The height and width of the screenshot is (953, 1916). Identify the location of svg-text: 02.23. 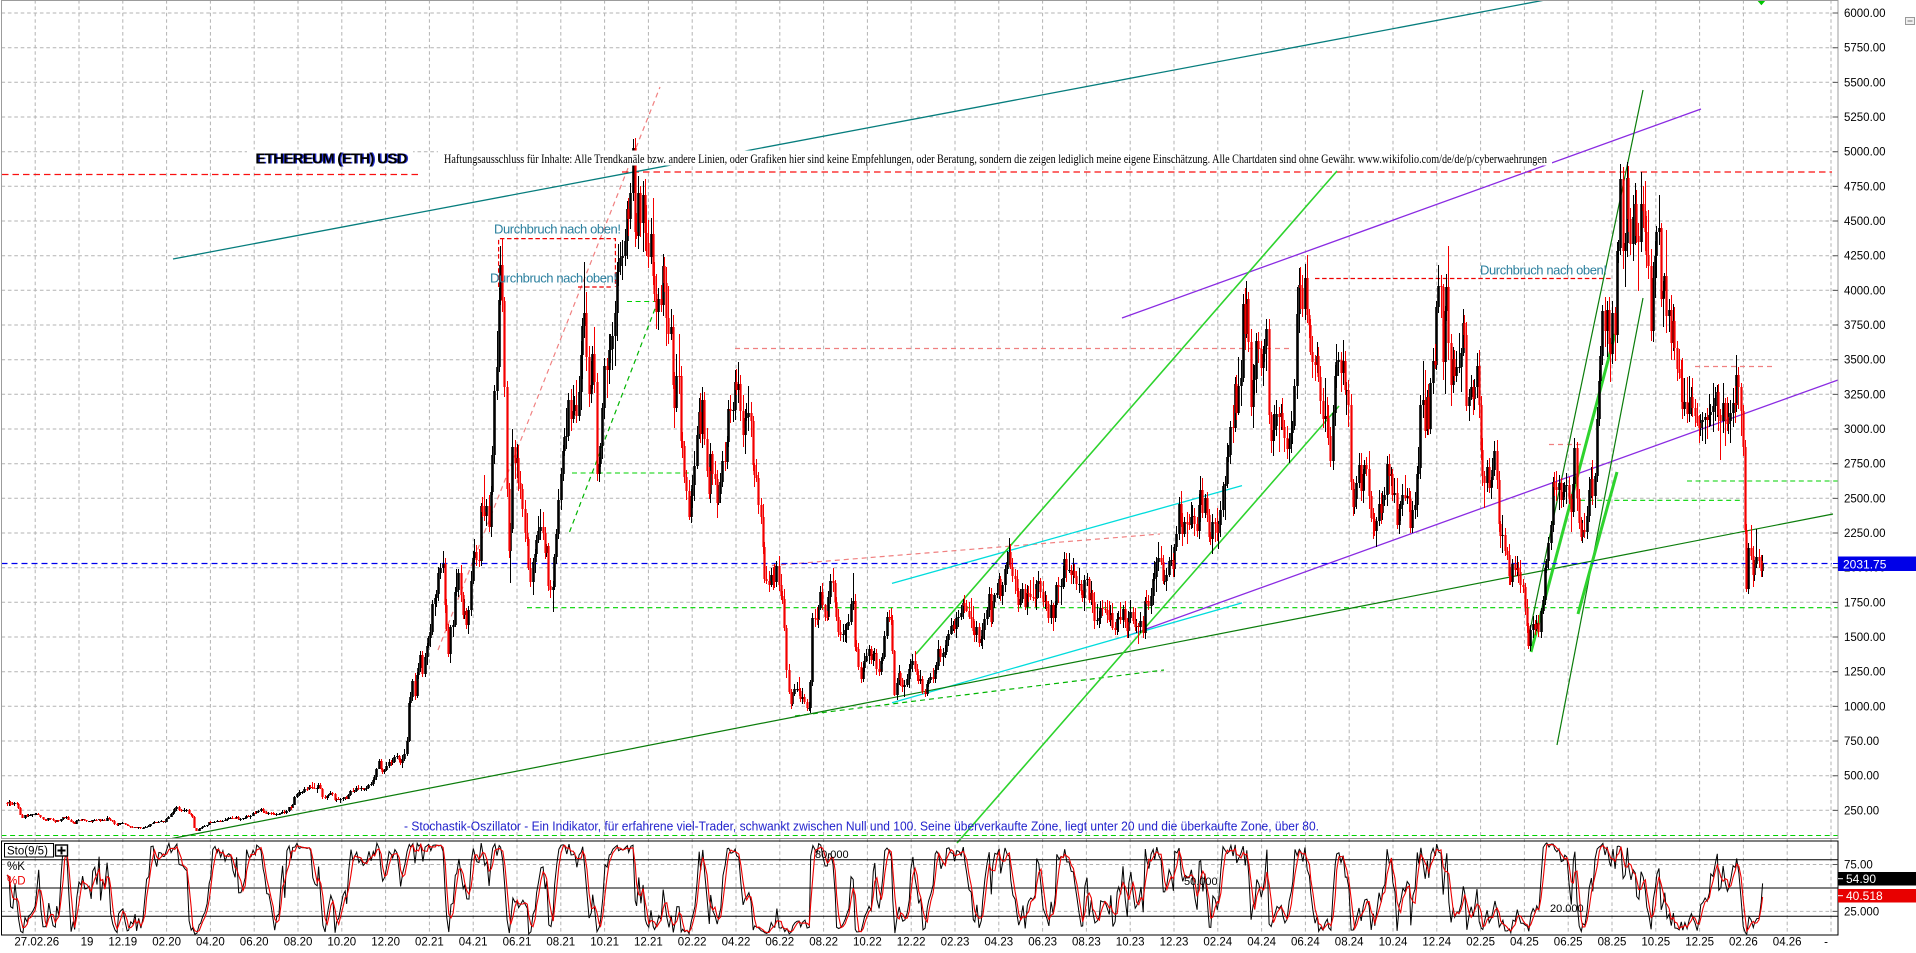
(955, 943).